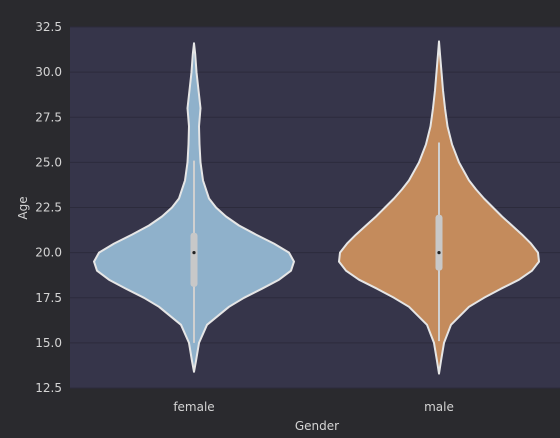 Image resolution: width=560 pixels, height=438 pixels. What do you see at coordinates (48, 298) in the screenshot?
I see `y-tick-label: 17.5` at bounding box center [48, 298].